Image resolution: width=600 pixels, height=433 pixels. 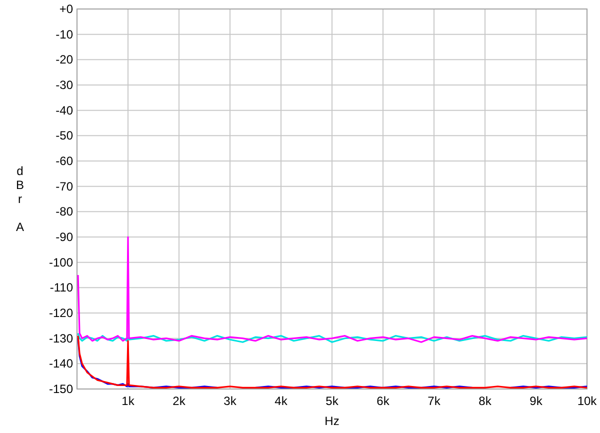 What do you see at coordinates (65, 59) in the screenshot?
I see `y-tick-label: -20` at bounding box center [65, 59].